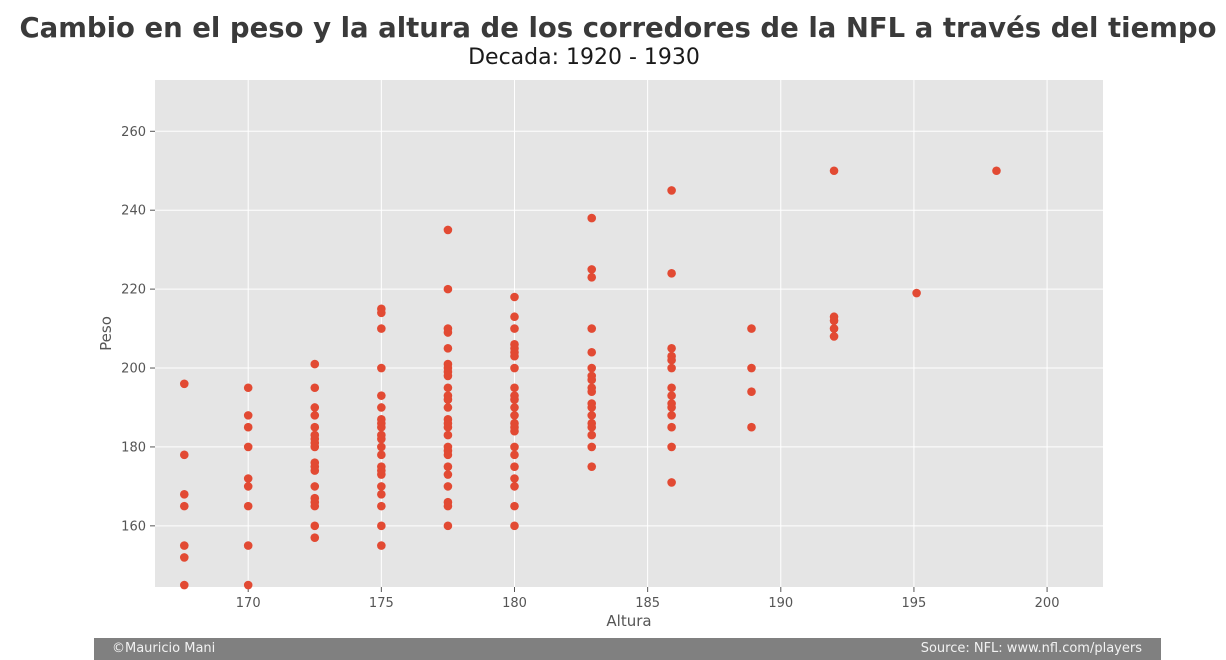 This screenshot has width=1226, height=660. I want to click on footer-credit: ©Mauricio Mani, so click(164, 648).